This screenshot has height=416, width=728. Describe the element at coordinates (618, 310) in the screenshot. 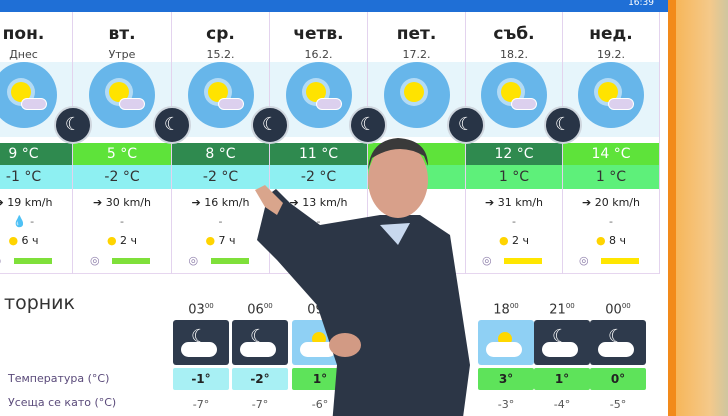

I see `hour-label: 0000` at that location.